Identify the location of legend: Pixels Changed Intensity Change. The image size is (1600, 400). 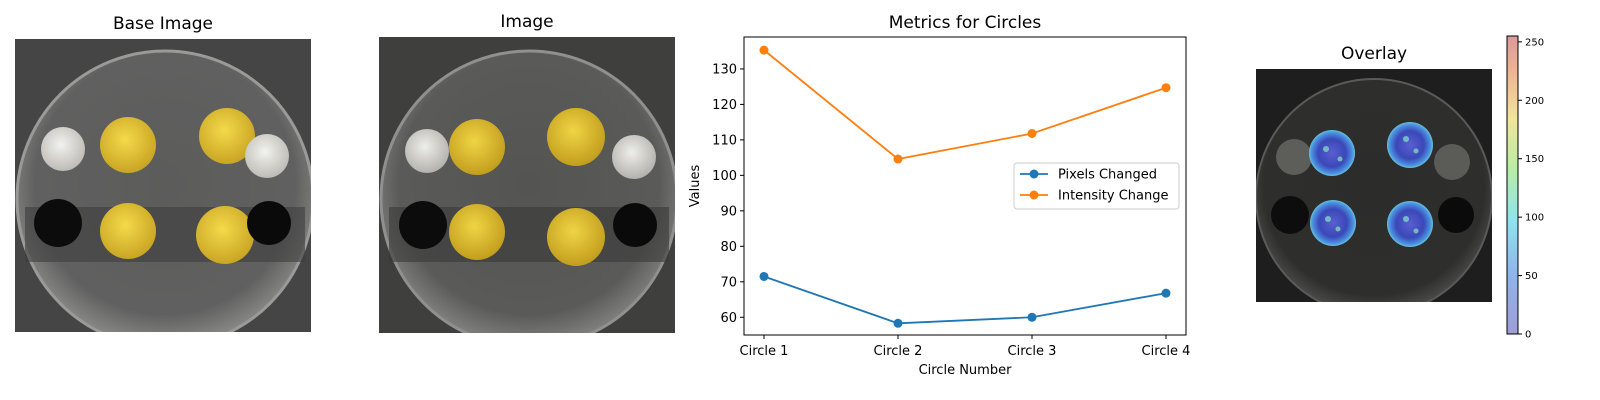
(1096, 186).